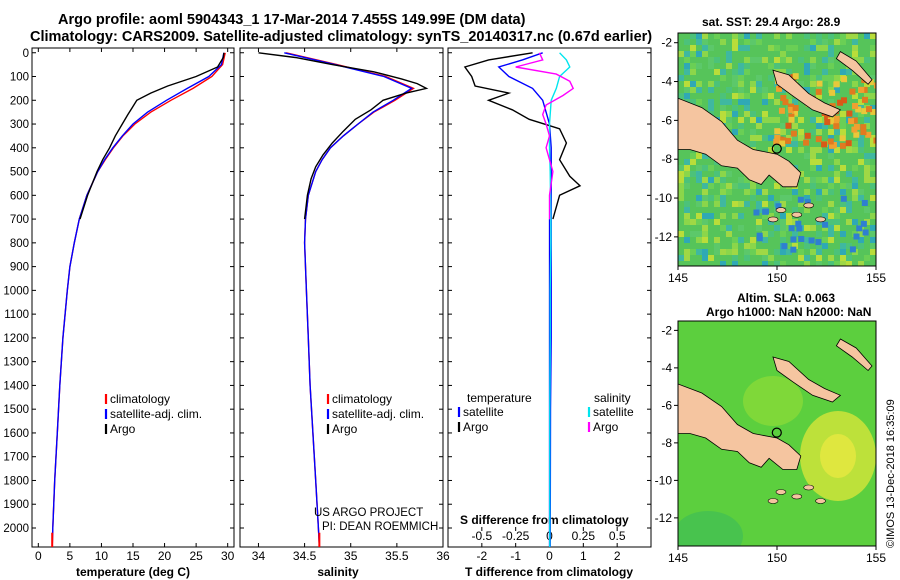  I want to click on difference-s-tick-label: -0.25, so click(516, 536).